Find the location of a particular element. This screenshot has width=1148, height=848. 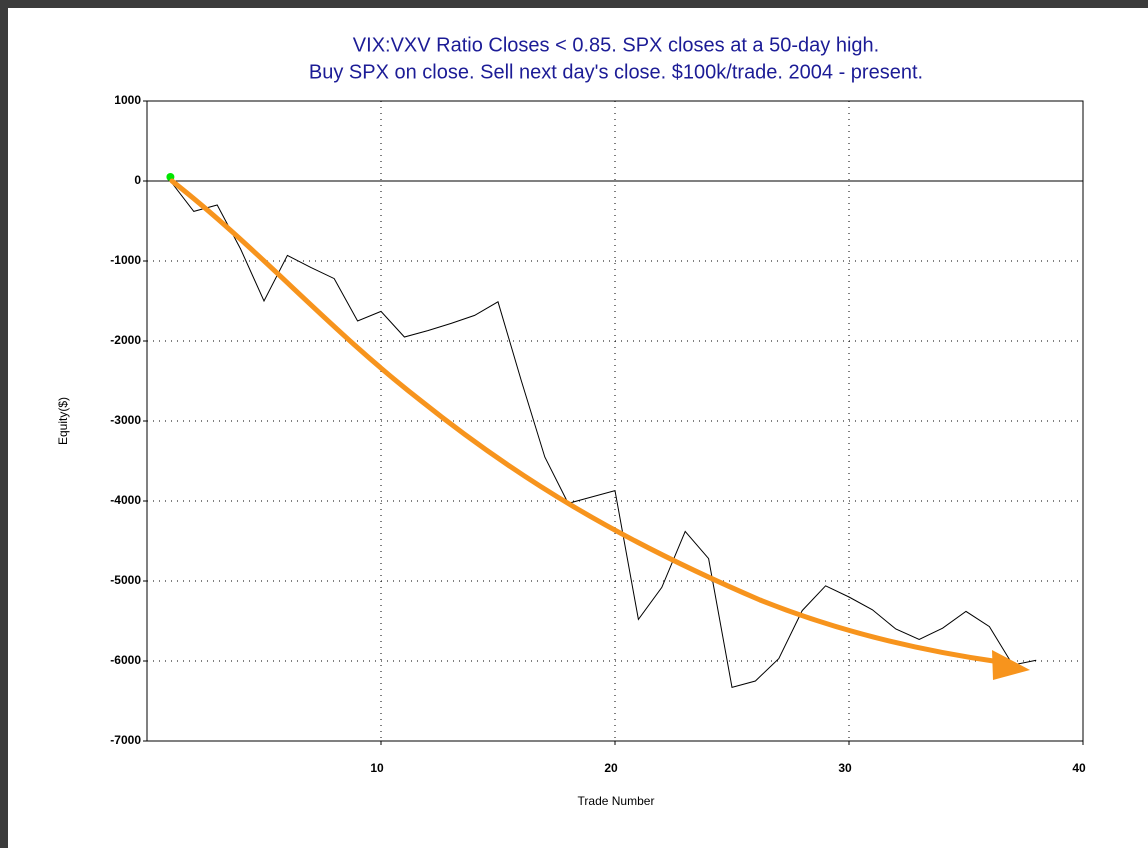

y-tick-label: -7000 is located at coordinates (125, 740).